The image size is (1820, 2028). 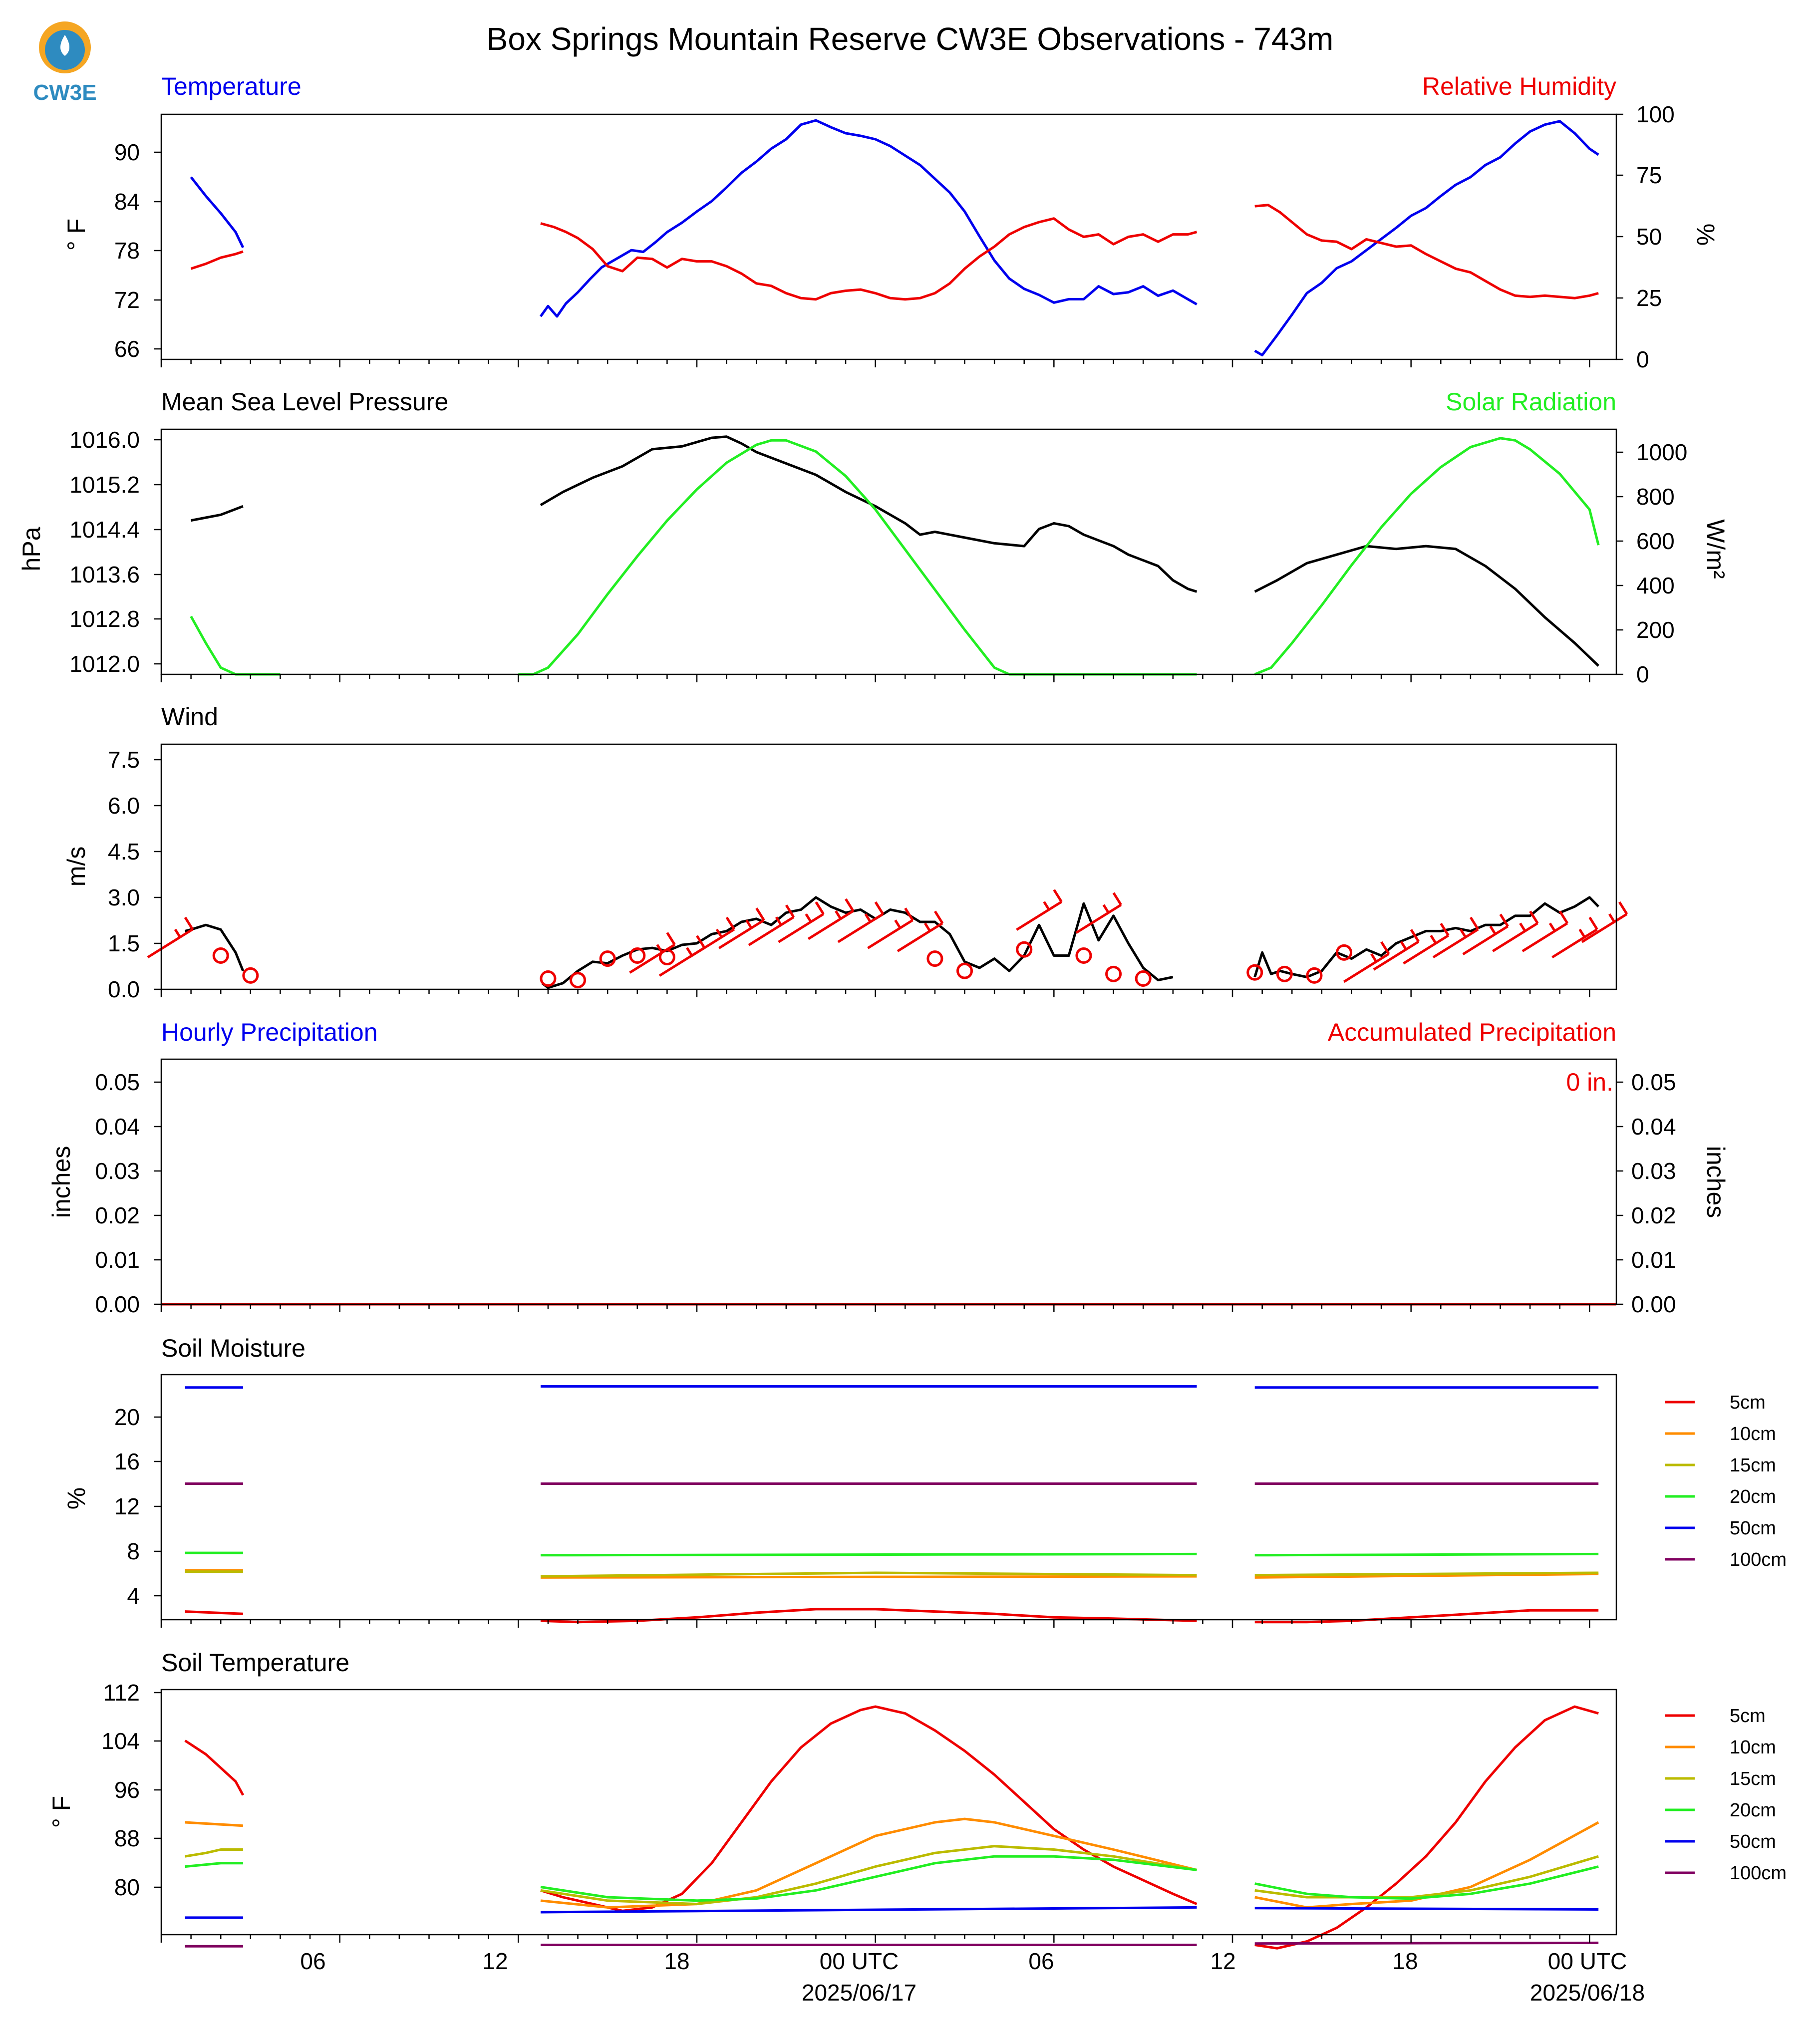 What do you see at coordinates (888, 1497) in the screenshot?
I see `soil-moisture-frame` at bounding box center [888, 1497].